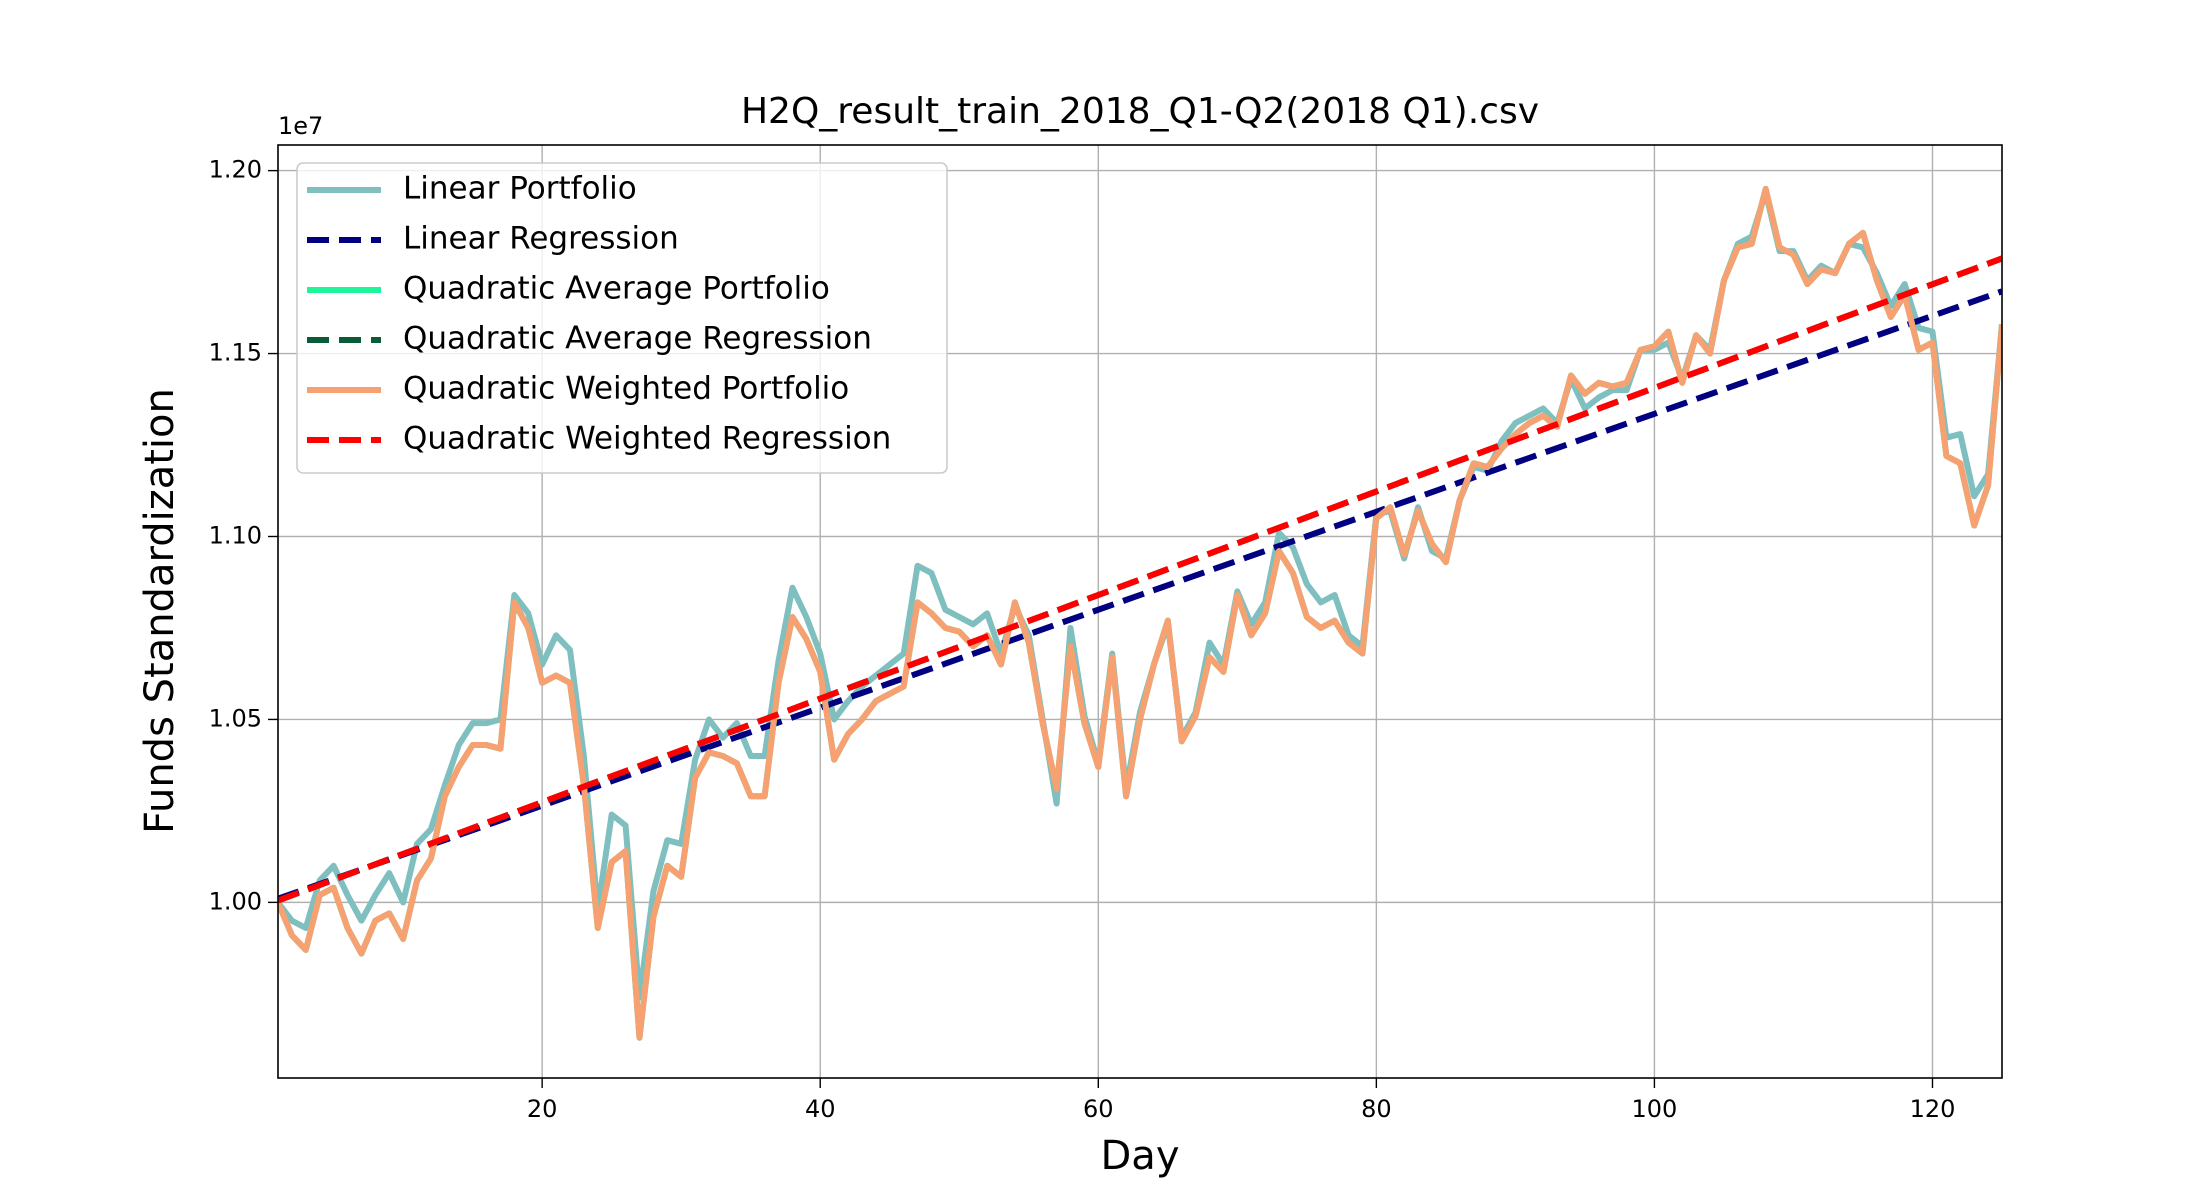 The width and height of the screenshot is (2200, 1200). I want to click on legend-label: Linear Portfolio, so click(520, 189).